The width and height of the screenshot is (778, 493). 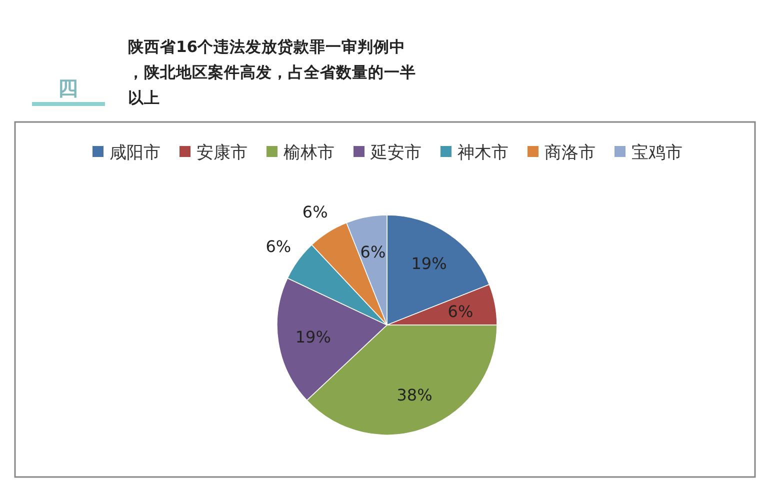 I want to click on chart-title: 陕西省16个违法发放贷款罪一审判例中，陕北地区案件高发，占全省数量的一半以上, so click(x=272, y=72).